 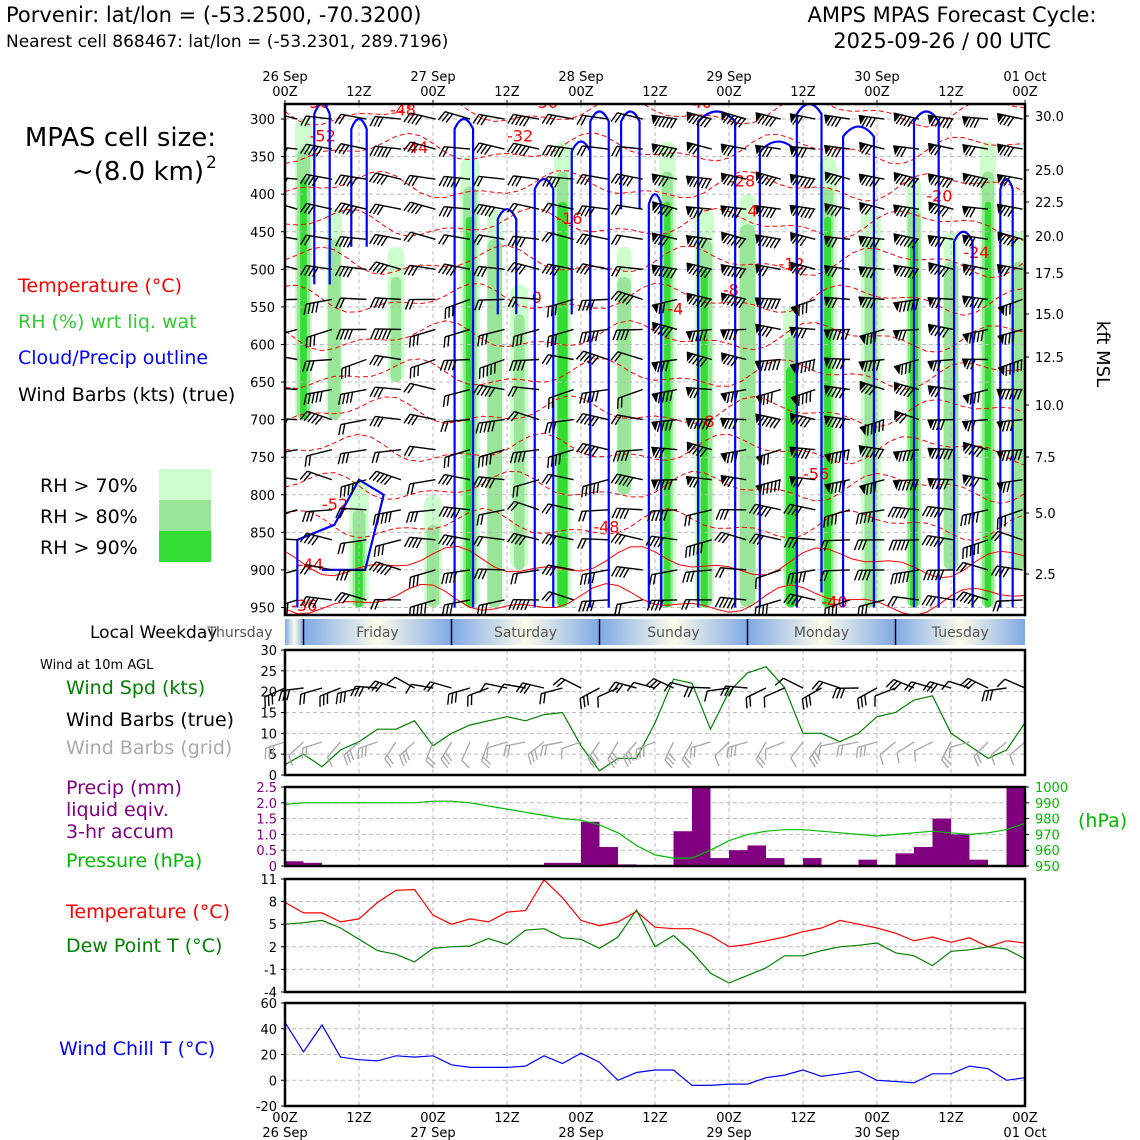 I want to click on top-date-label: 29 Sep, so click(x=728, y=77).